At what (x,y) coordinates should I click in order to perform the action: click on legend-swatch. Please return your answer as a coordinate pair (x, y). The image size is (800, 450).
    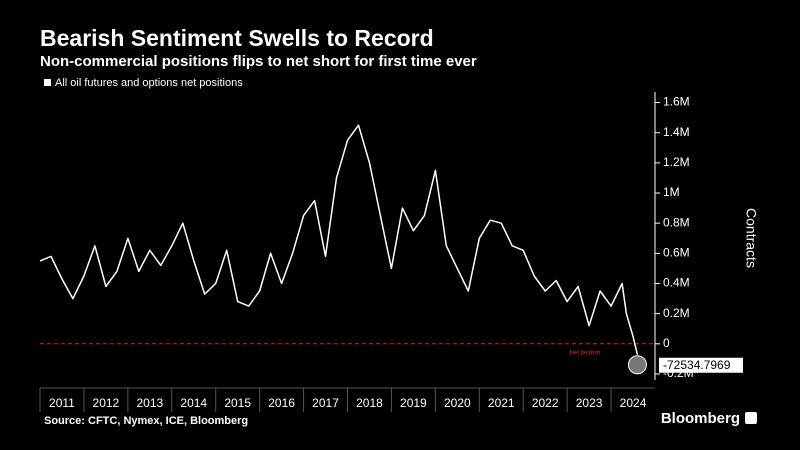
    Looking at the image, I should click on (47, 82).